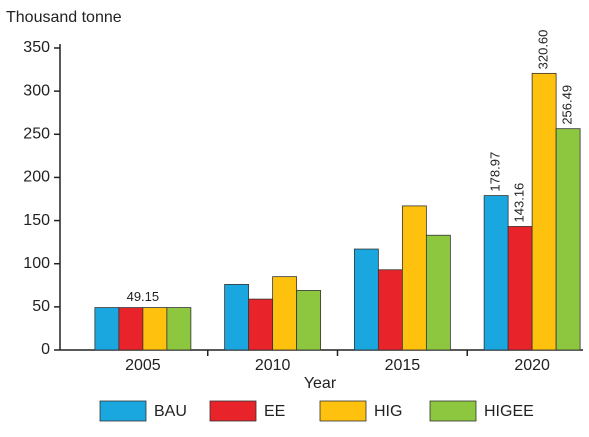  What do you see at coordinates (273, 365) in the screenshot?
I see `x-tick-label: 2010` at bounding box center [273, 365].